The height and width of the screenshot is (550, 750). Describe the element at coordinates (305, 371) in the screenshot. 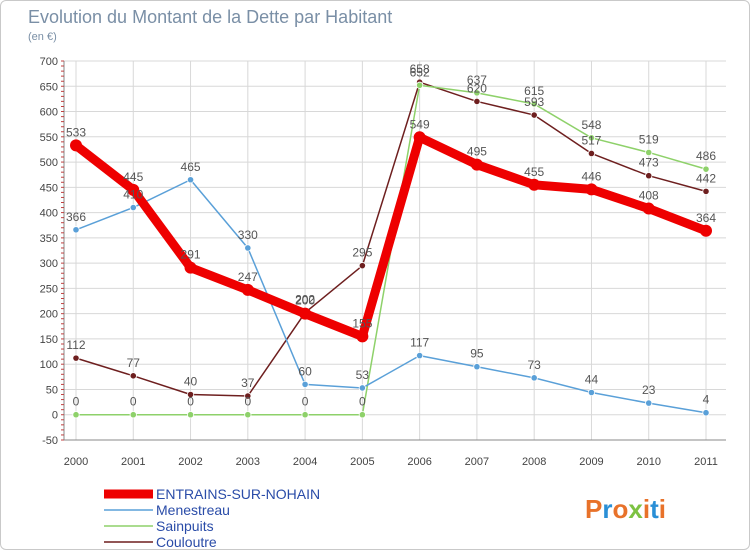

I see `data-label: 60` at that location.